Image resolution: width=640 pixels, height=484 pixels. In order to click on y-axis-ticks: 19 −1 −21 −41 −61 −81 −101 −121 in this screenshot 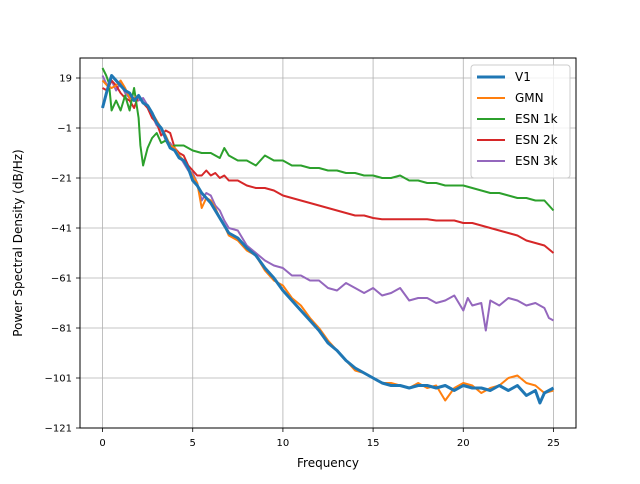, I will do `click(62, 254)`.